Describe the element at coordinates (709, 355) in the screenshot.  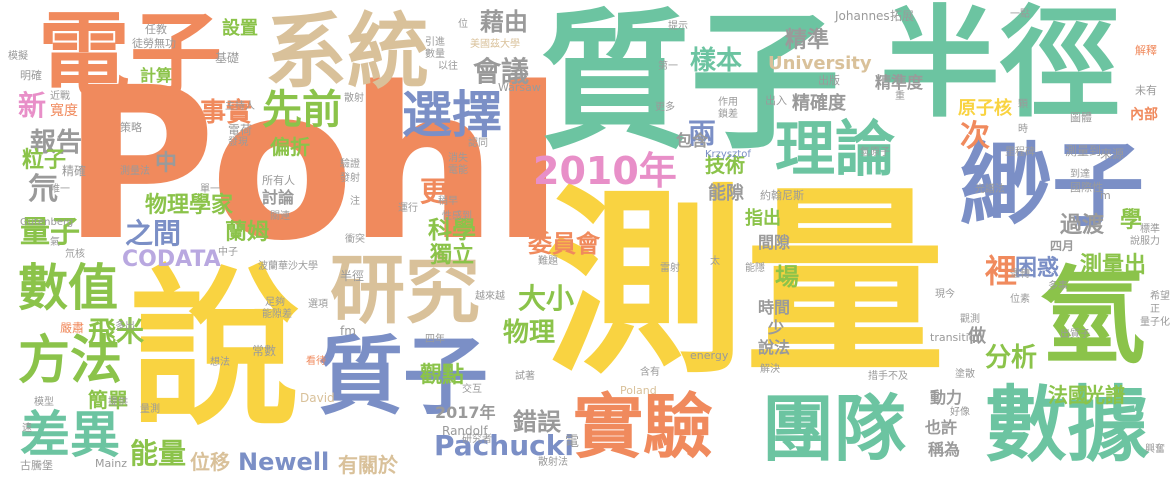
I see `word-energy-en: energy` at that location.